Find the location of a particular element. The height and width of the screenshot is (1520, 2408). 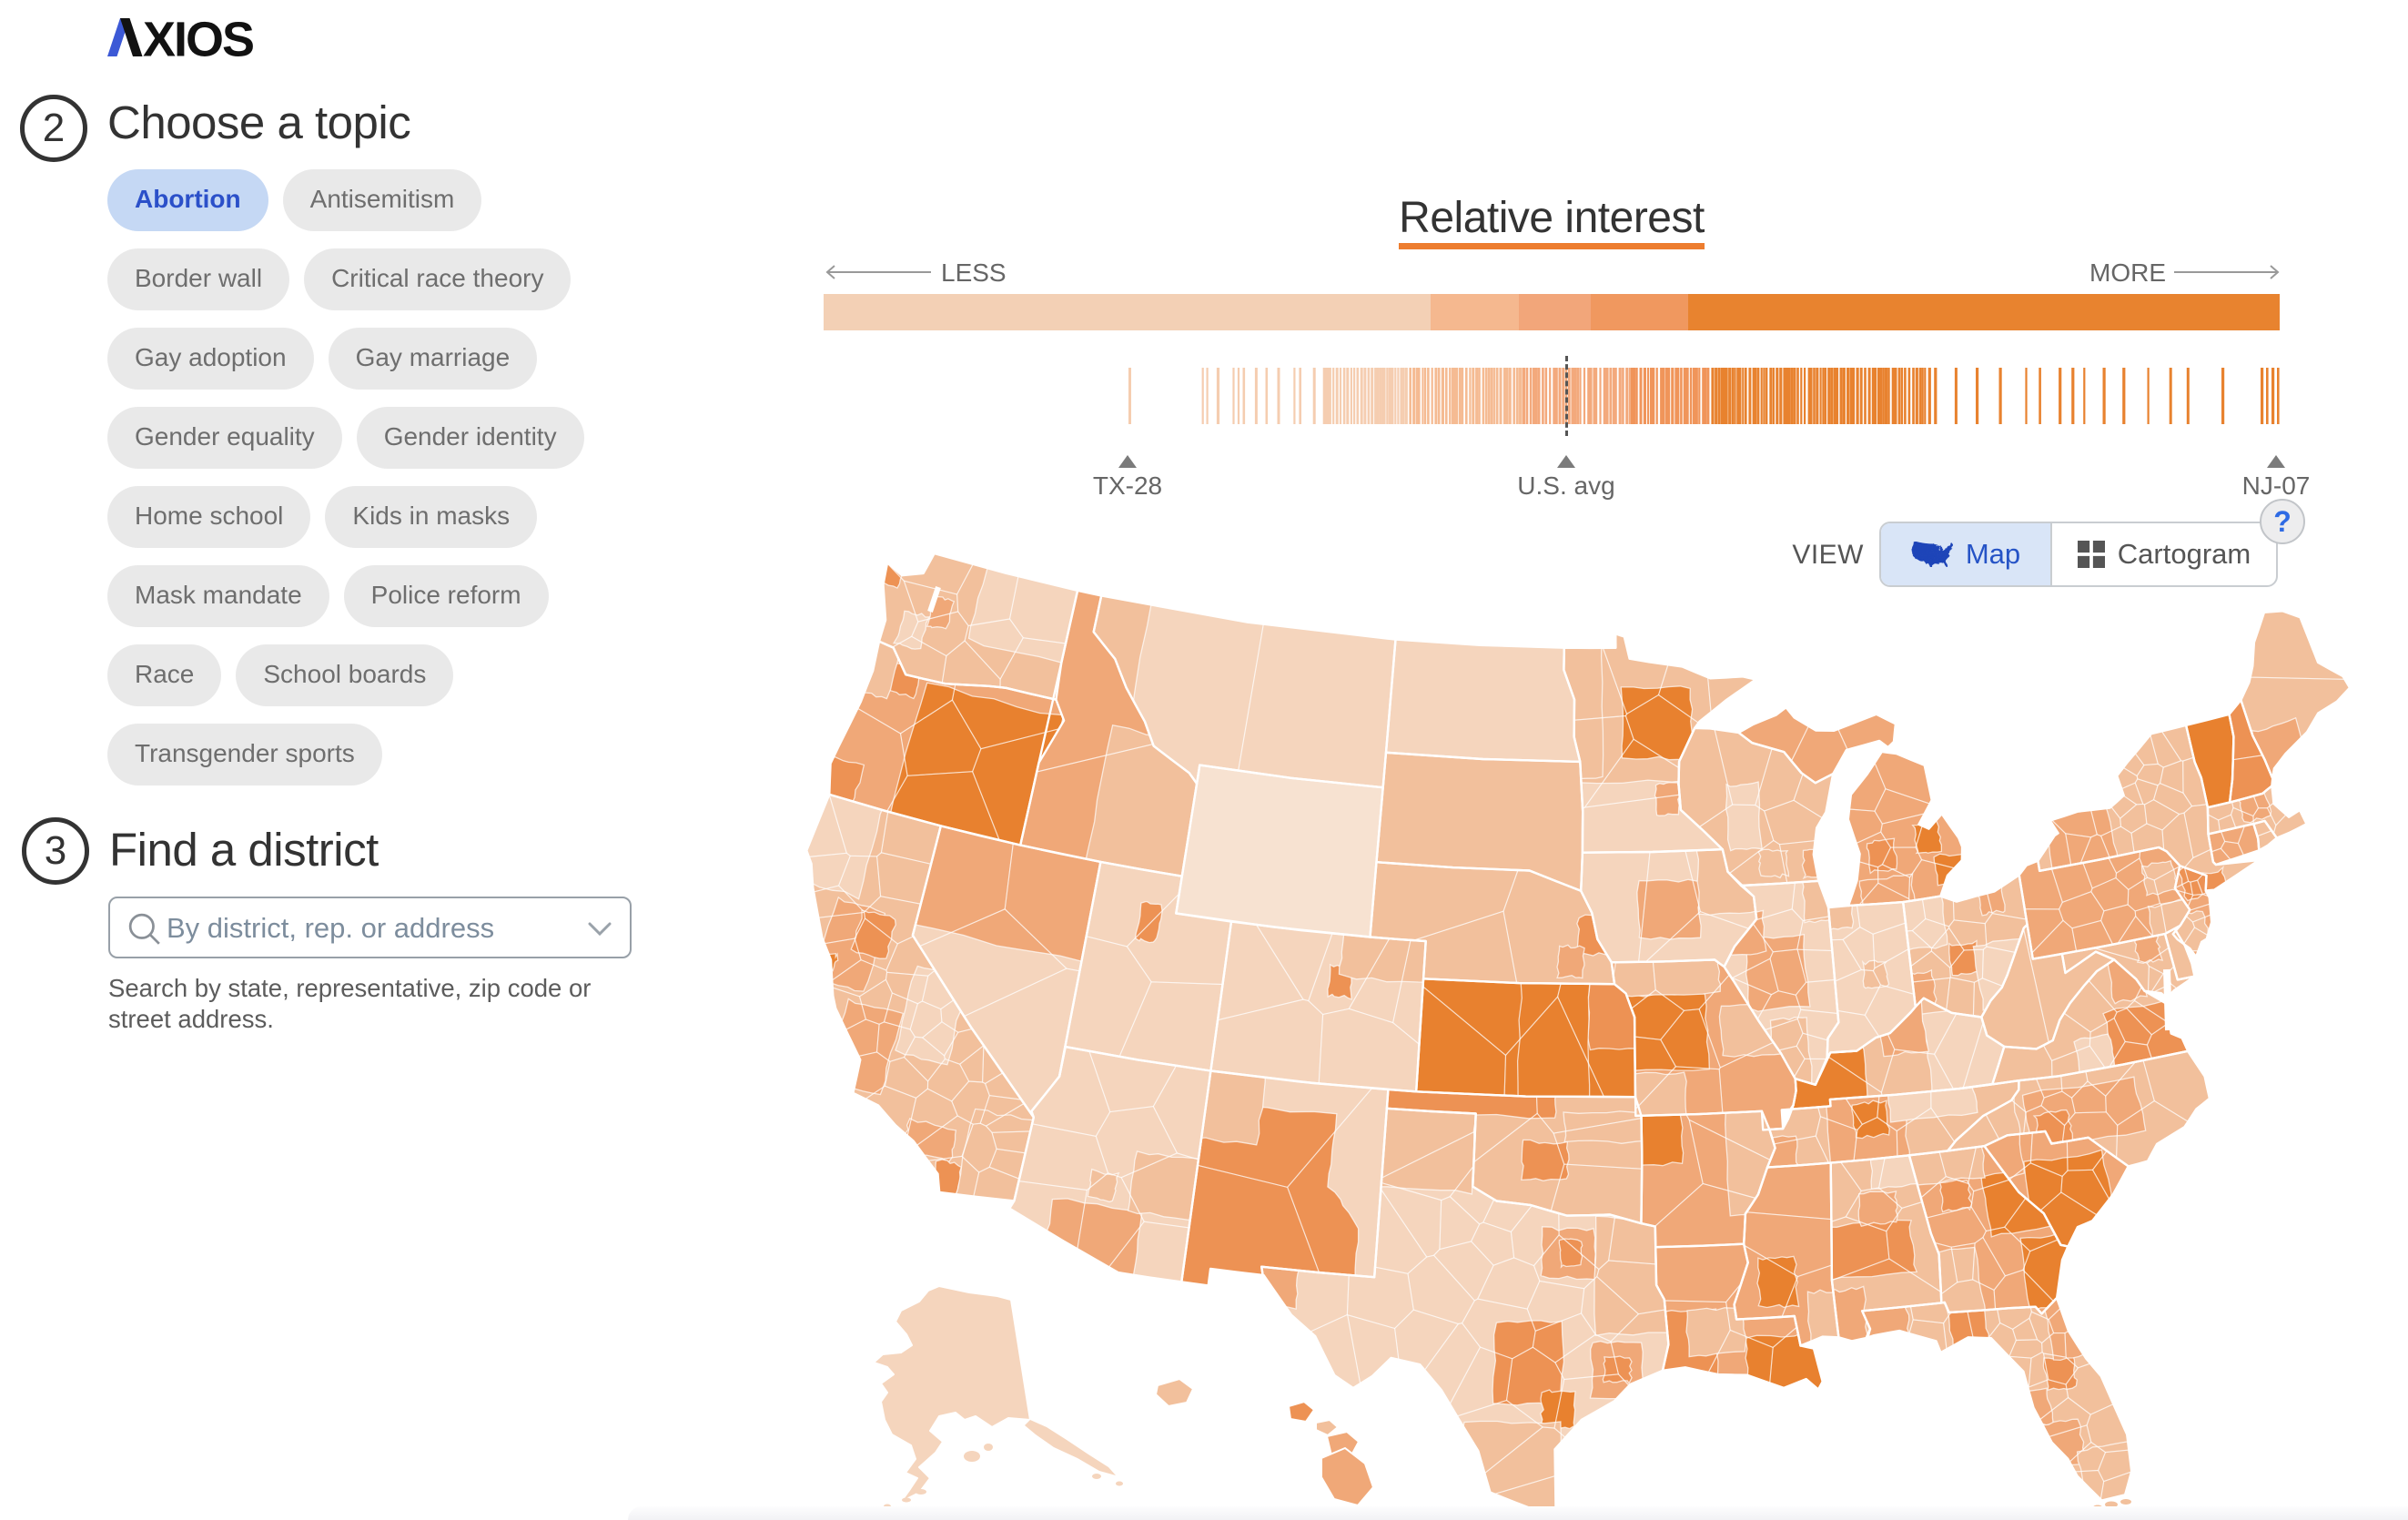

svg-text: XIOS is located at coordinates (198, 37).